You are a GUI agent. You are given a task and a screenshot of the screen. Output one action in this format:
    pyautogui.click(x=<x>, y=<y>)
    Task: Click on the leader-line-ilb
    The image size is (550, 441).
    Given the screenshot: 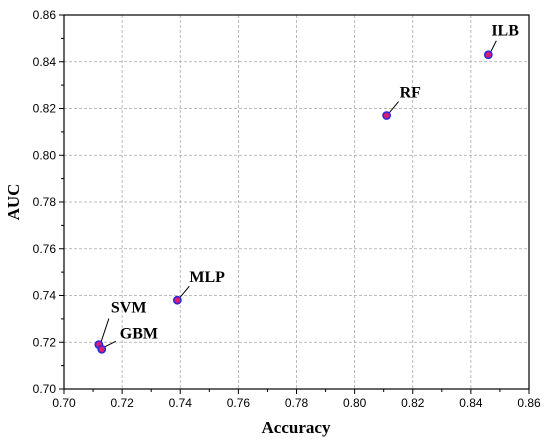 What is the action you would take?
    pyautogui.click(x=493, y=46)
    